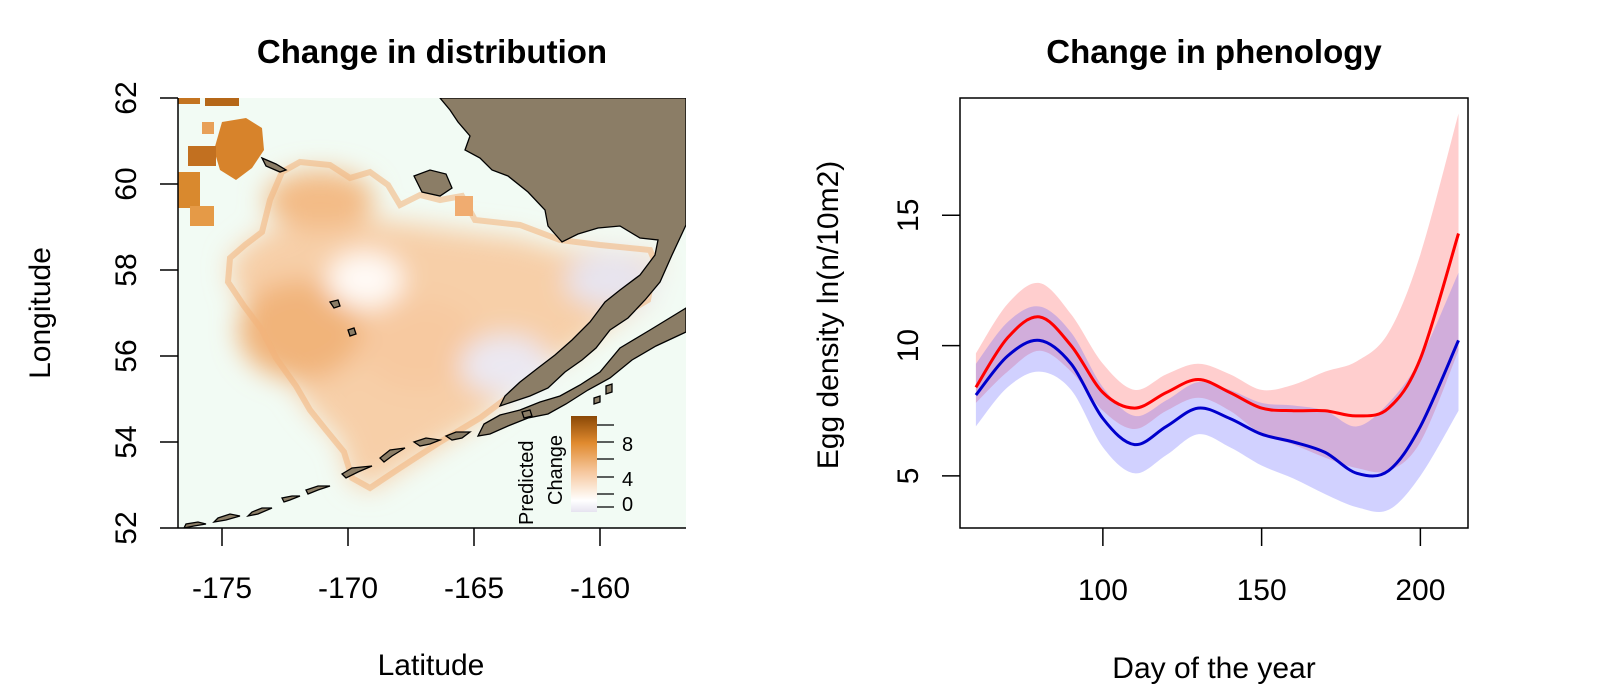 This screenshot has width=1600, height=700. Describe the element at coordinates (627, 445) in the screenshot. I see `legend-label-8: 8` at that location.